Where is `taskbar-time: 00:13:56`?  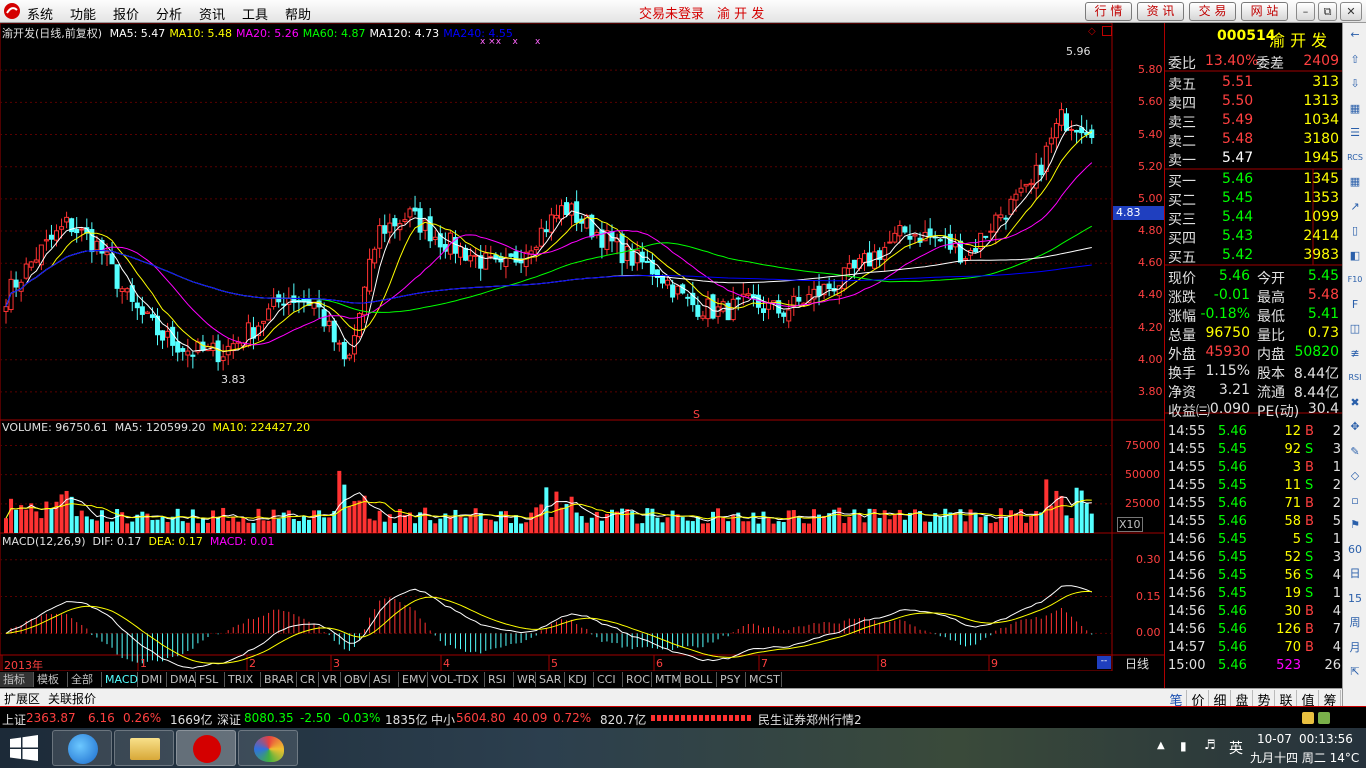 taskbar-time: 00:13:56 is located at coordinates (1326, 739).